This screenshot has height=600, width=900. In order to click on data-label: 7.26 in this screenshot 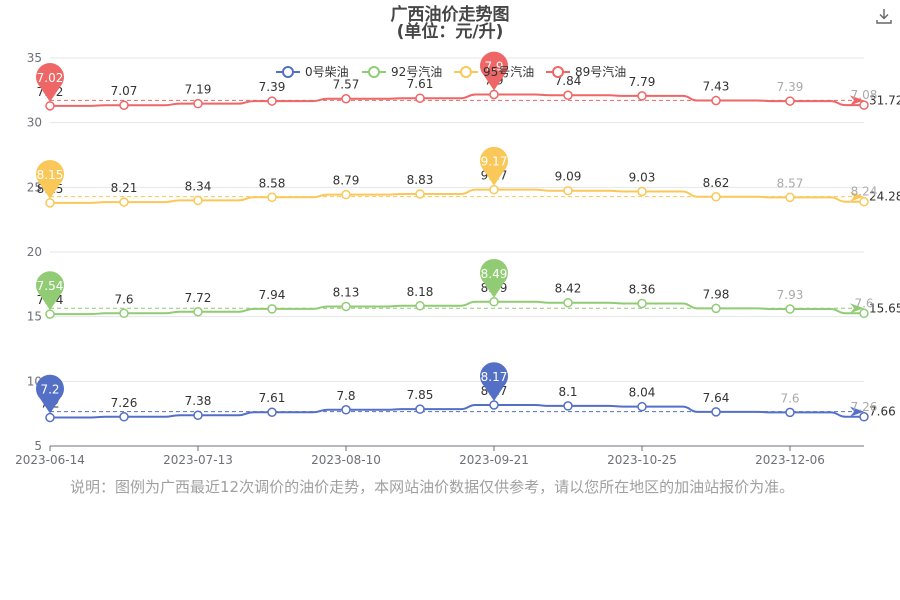, I will do `click(864, 407)`.